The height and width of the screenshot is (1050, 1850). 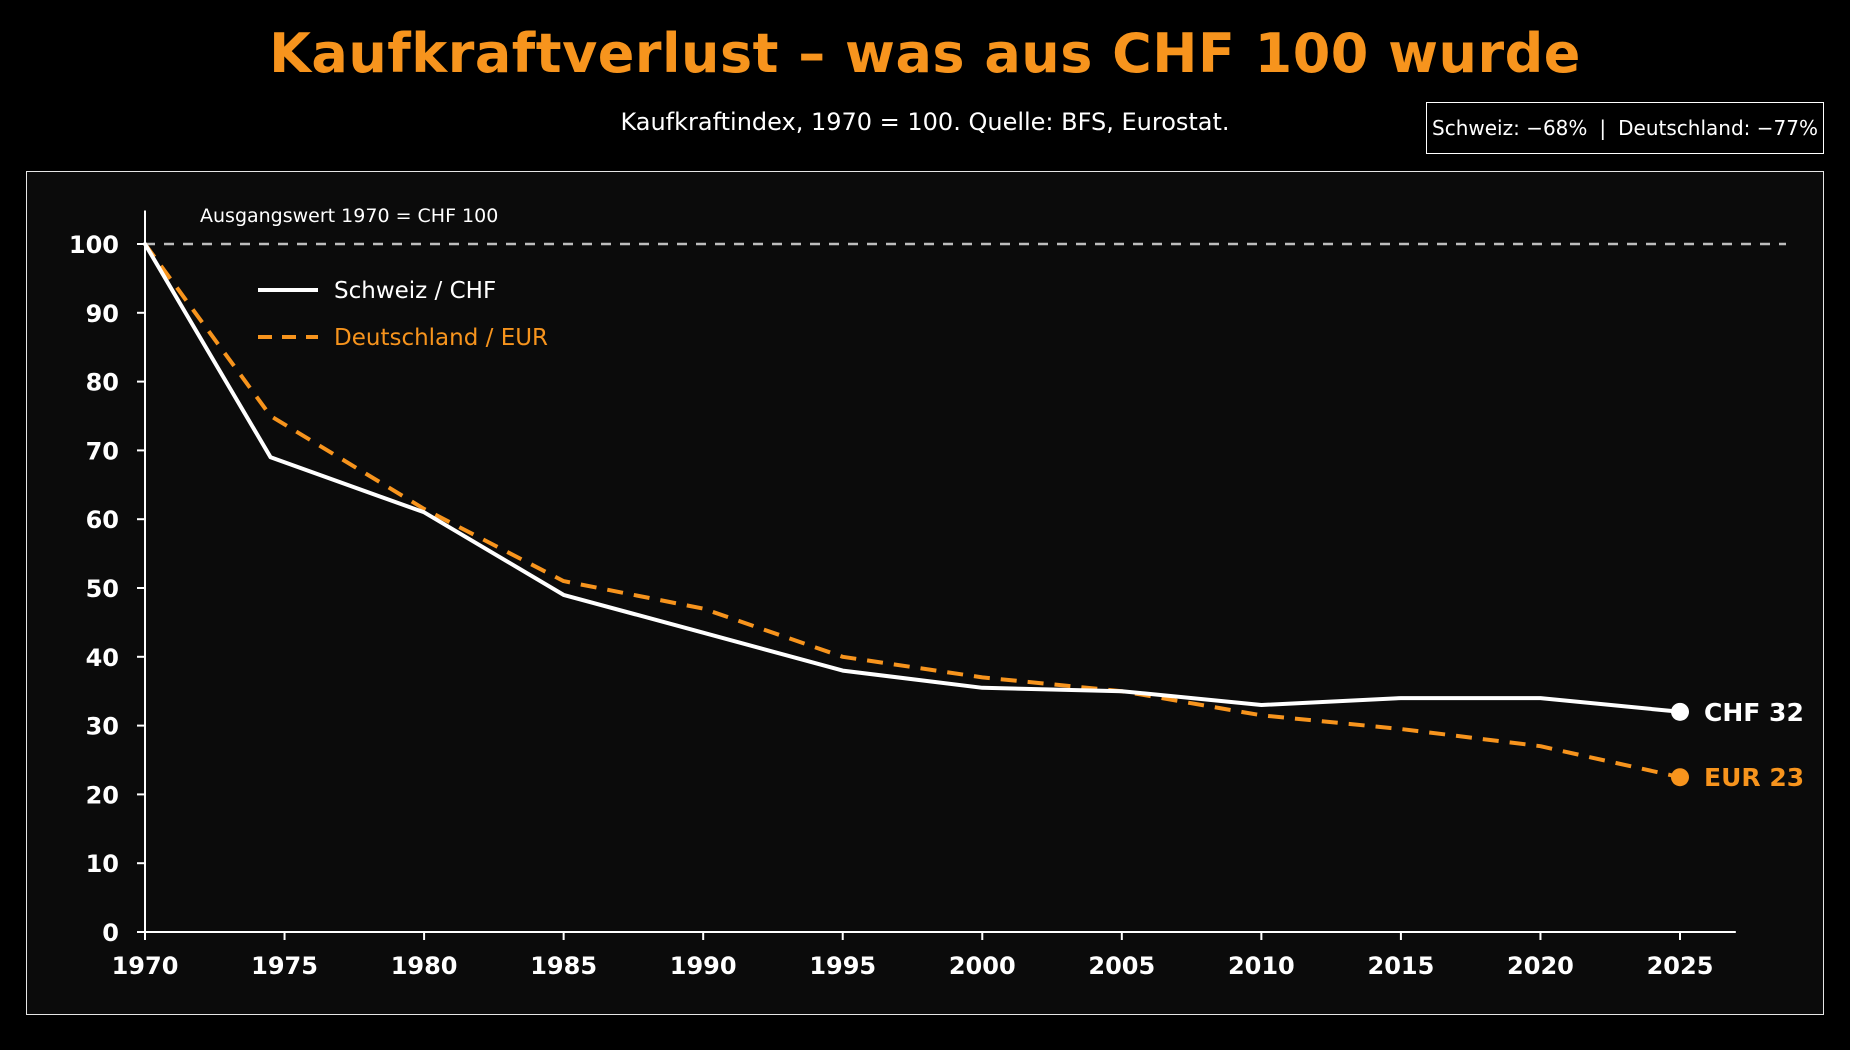 What do you see at coordinates (102, 314) in the screenshot?
I see `y-tick-label: 90` at bounding box center [102, 314].